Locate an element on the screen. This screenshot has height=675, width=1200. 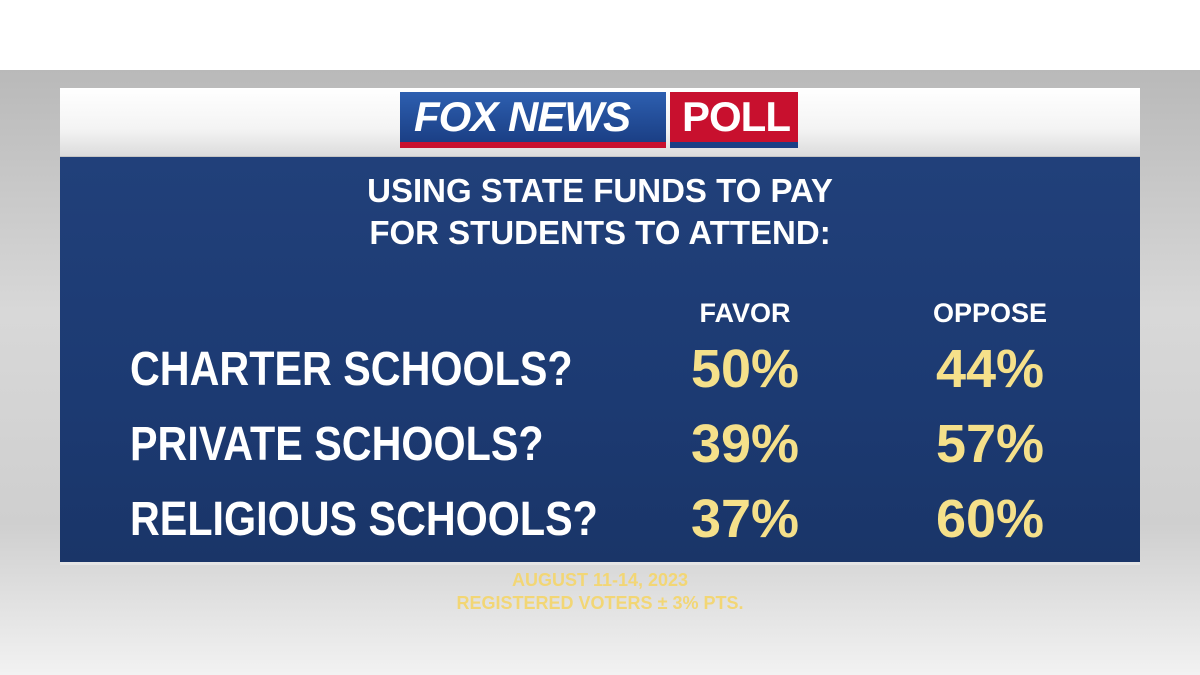
row-label: RELIGIOUS SCHOOLS? is located at coordinates (364, 519).